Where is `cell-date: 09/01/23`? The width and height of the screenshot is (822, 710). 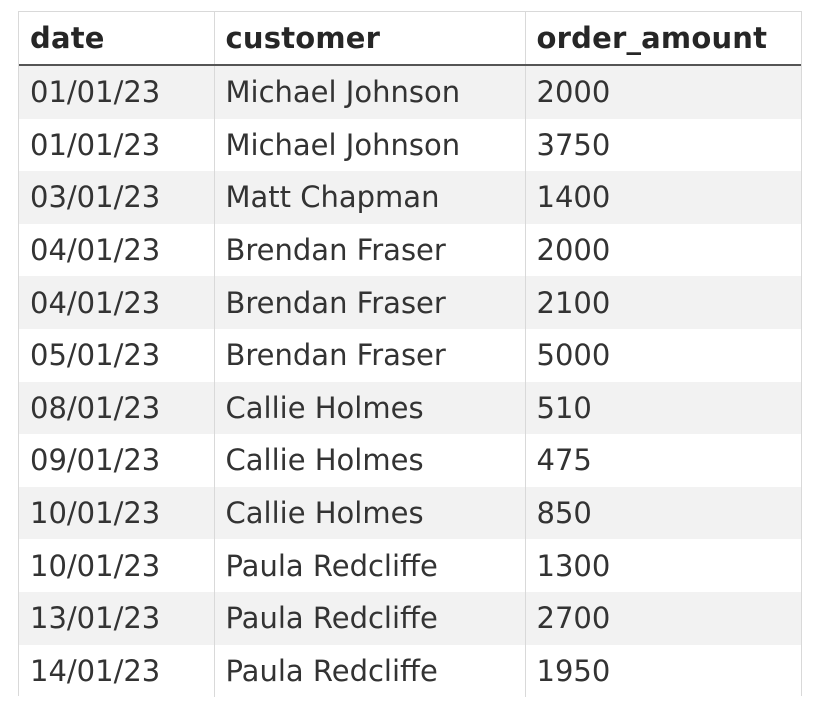 cell-date: 09/01/23 is located at coordinates (116, 460).